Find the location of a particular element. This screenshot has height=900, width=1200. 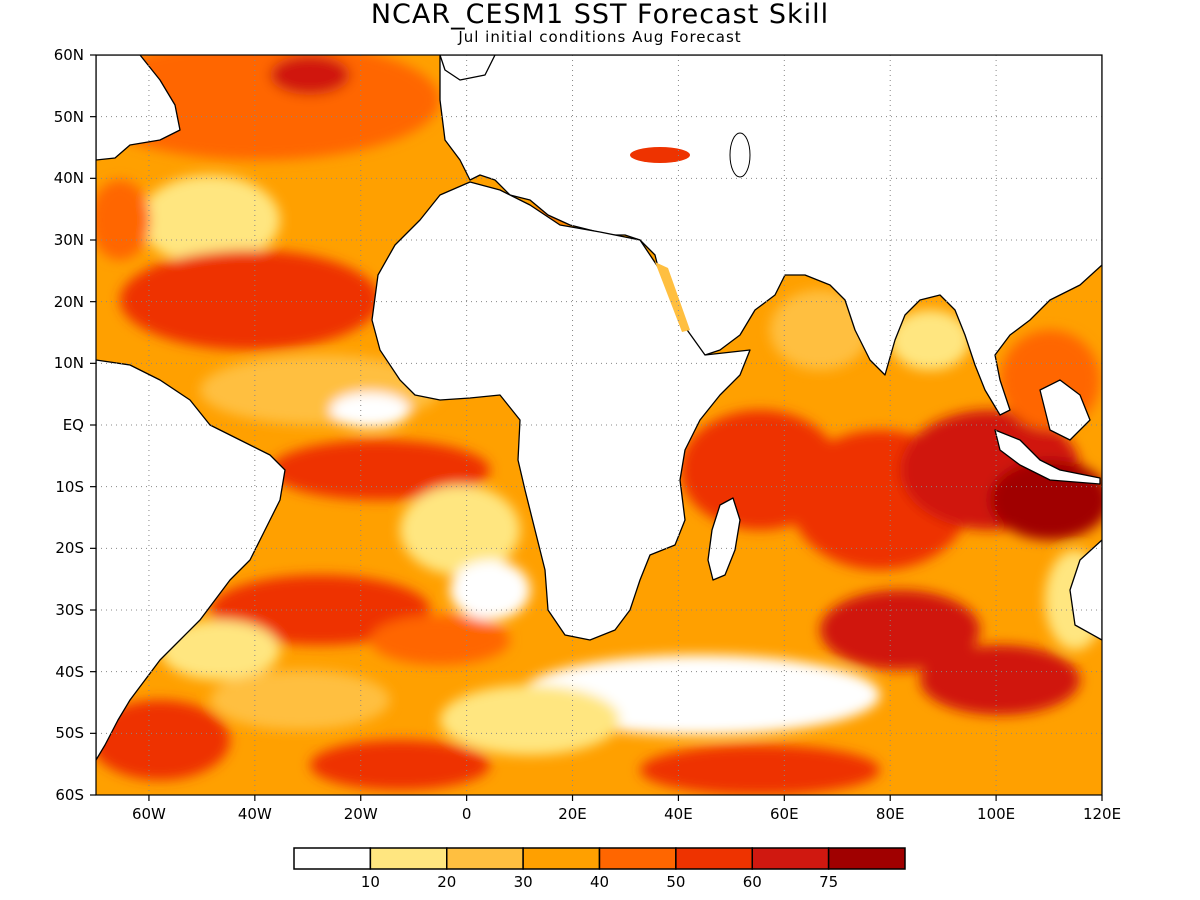

colorbar-label: 60 is located at coordinates (752, 882).